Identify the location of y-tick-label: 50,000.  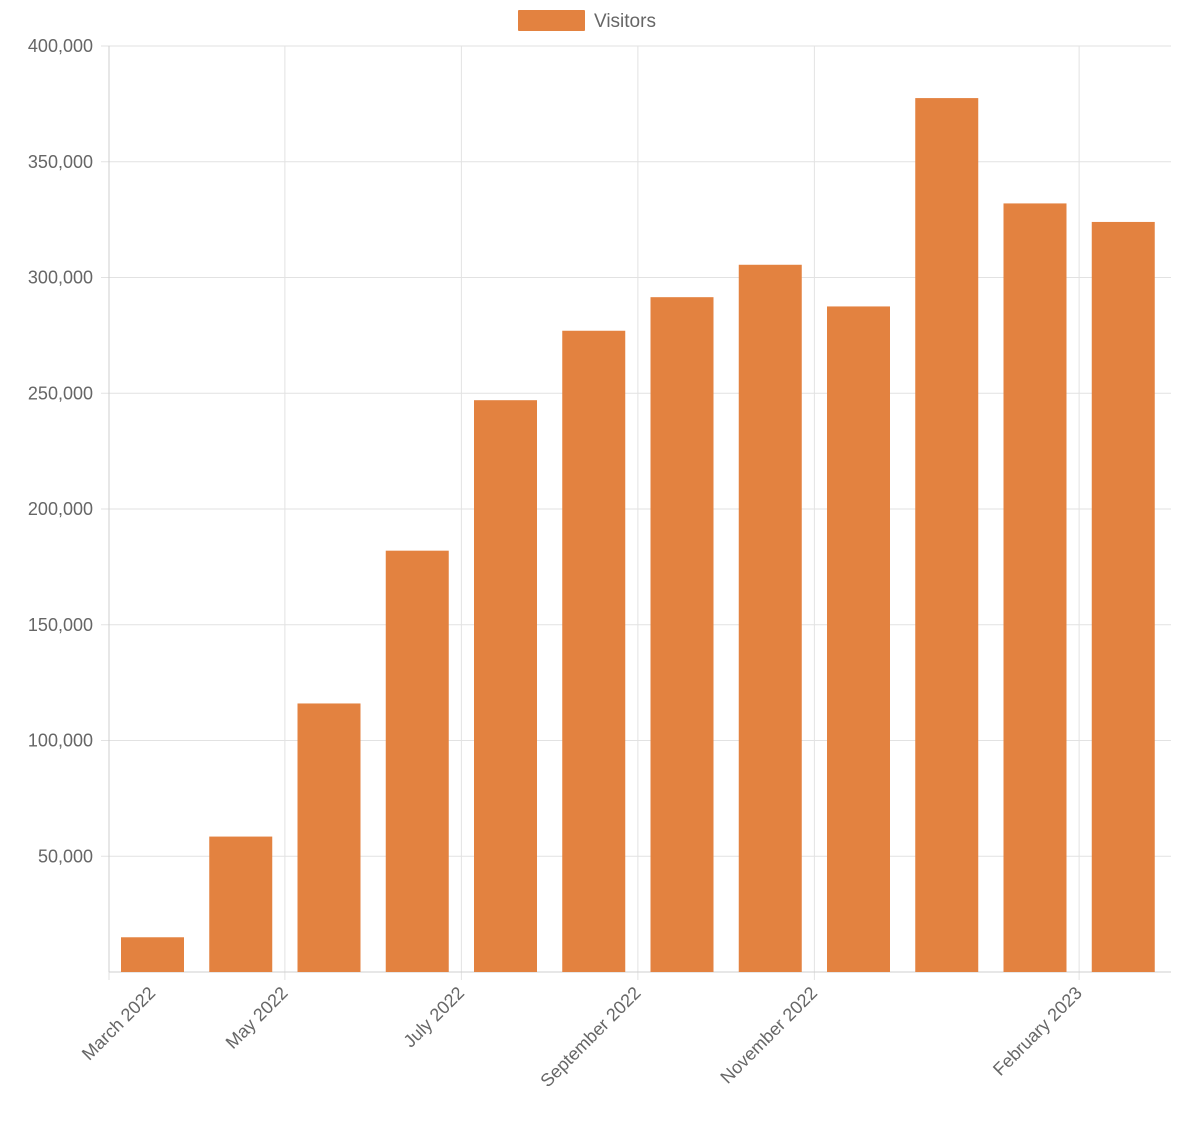
(65, 856).